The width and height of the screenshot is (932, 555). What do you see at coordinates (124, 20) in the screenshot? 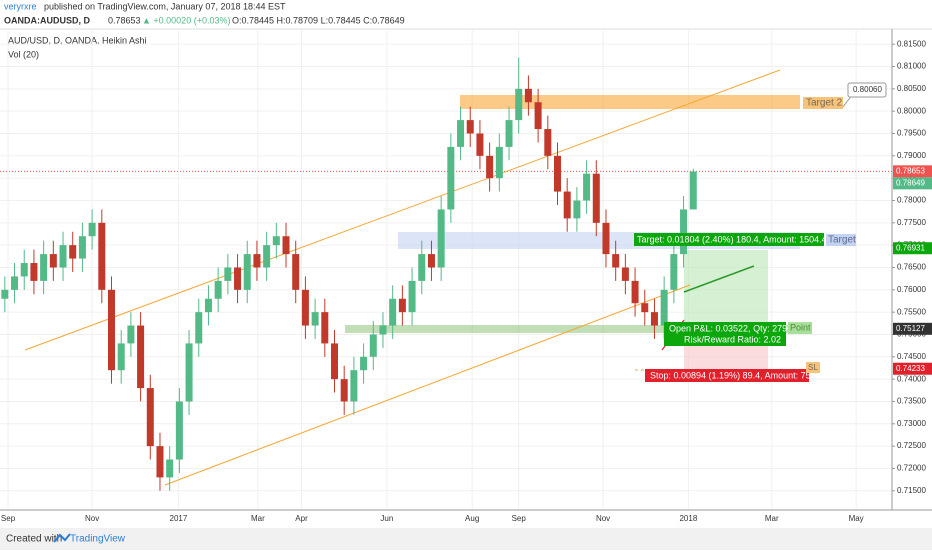
I see `price: 0.78653` at bounding box center [124, 20].